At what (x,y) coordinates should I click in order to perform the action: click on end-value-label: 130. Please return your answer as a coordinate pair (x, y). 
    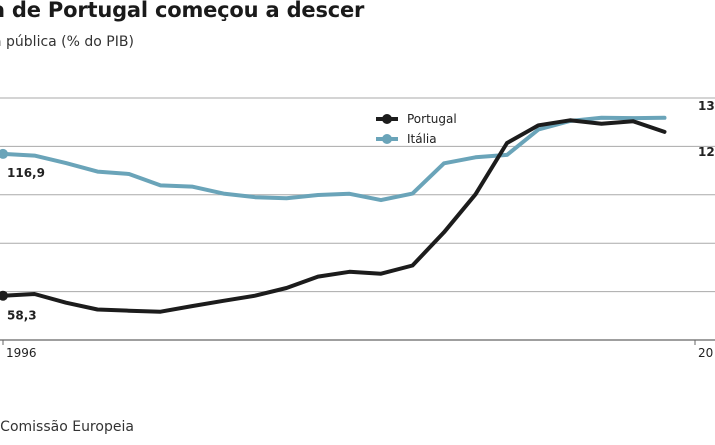
    Looking at the image, I should click on (706, 106).